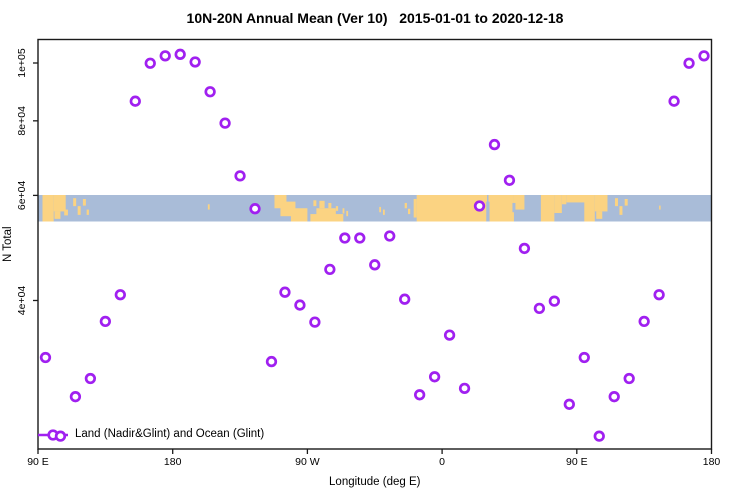 The image size is (750, 500). I want to click on x-tick-label: 90 W, so click(307, 462).